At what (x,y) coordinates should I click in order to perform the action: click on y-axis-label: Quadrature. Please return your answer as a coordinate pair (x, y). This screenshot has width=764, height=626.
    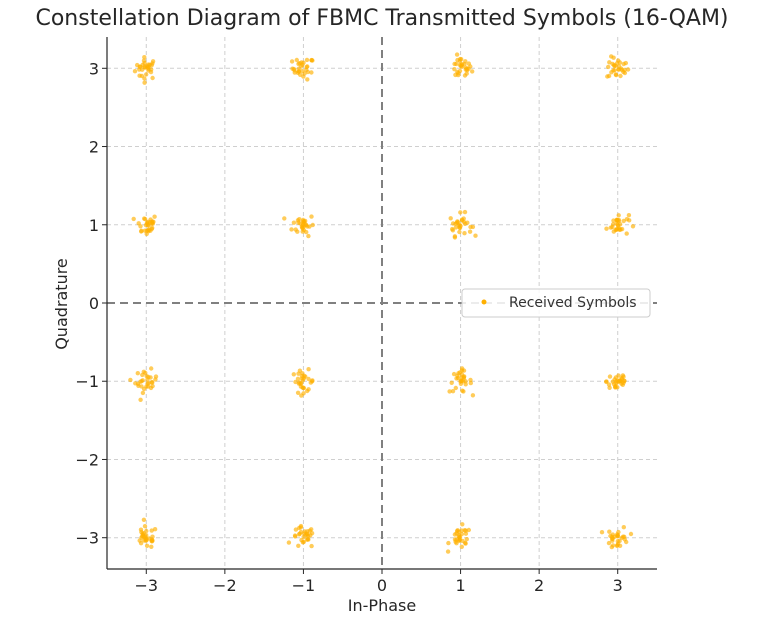
    Looking at the image, I should click on (61, 304).